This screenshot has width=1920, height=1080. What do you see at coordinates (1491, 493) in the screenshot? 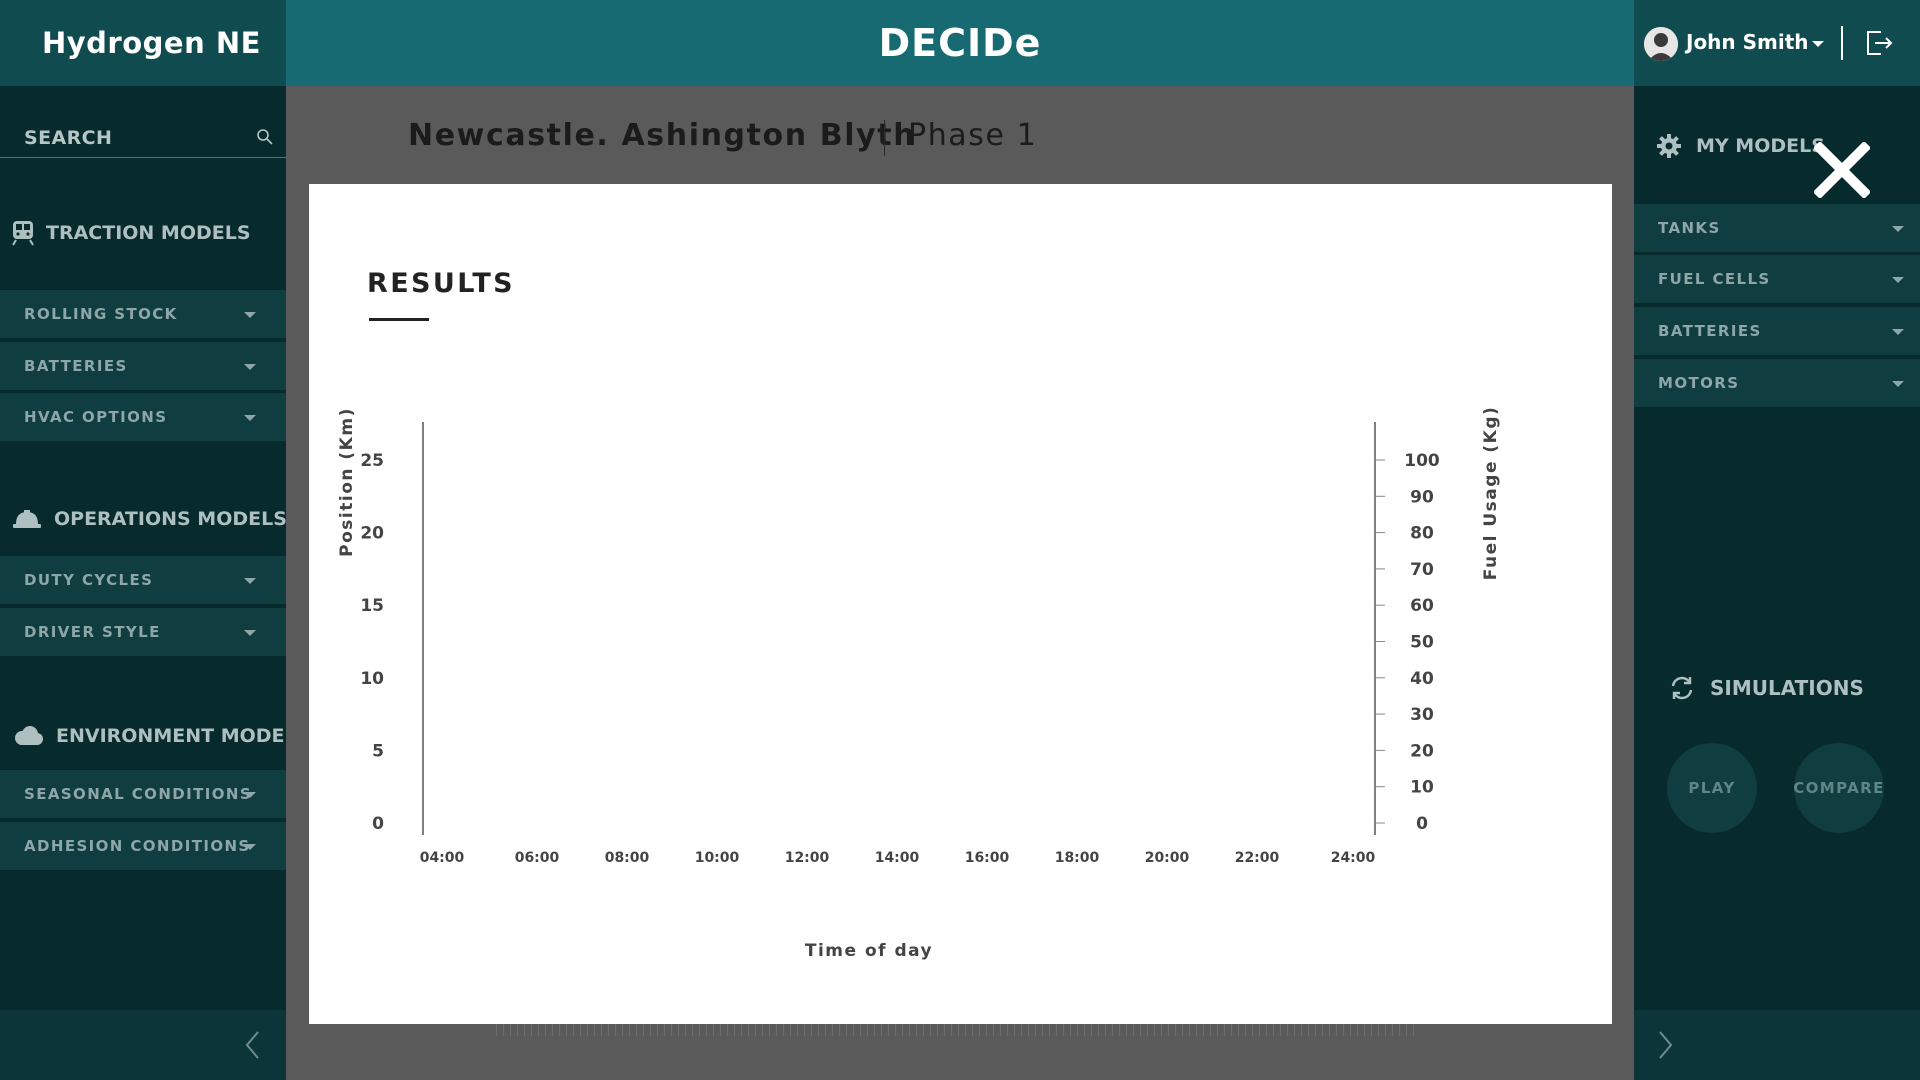
I see `y2-axis-label: Fuel Usage (Kg)` at bounding box center [1491, 493].